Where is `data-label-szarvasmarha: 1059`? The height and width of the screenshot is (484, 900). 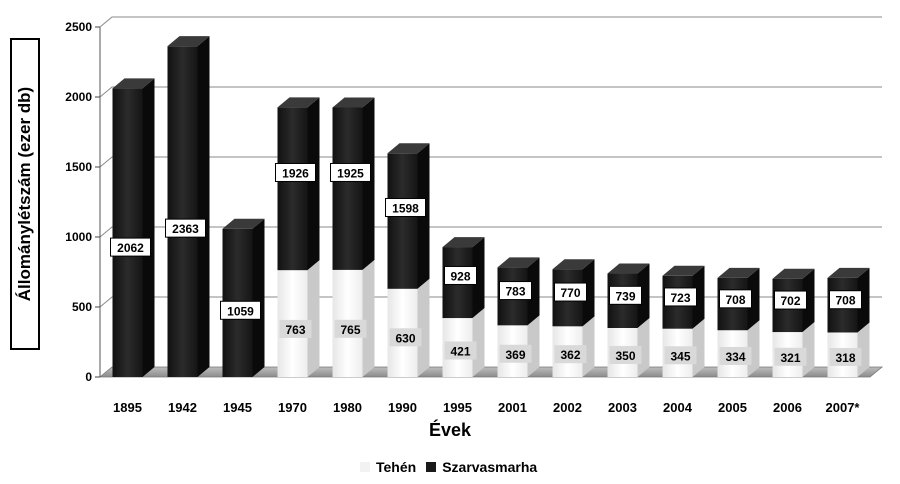
data-label-szarvasmarha: 1059 is located at coordinates (240, 311).